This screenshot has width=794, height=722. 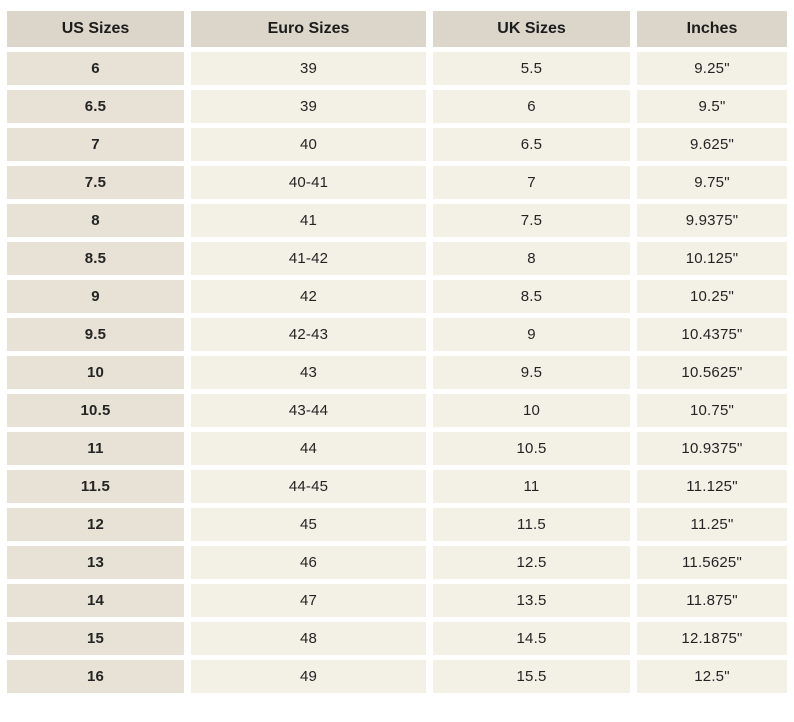 I want to click on cell-us-sizes: 7.5, so click(x=95, y=182).